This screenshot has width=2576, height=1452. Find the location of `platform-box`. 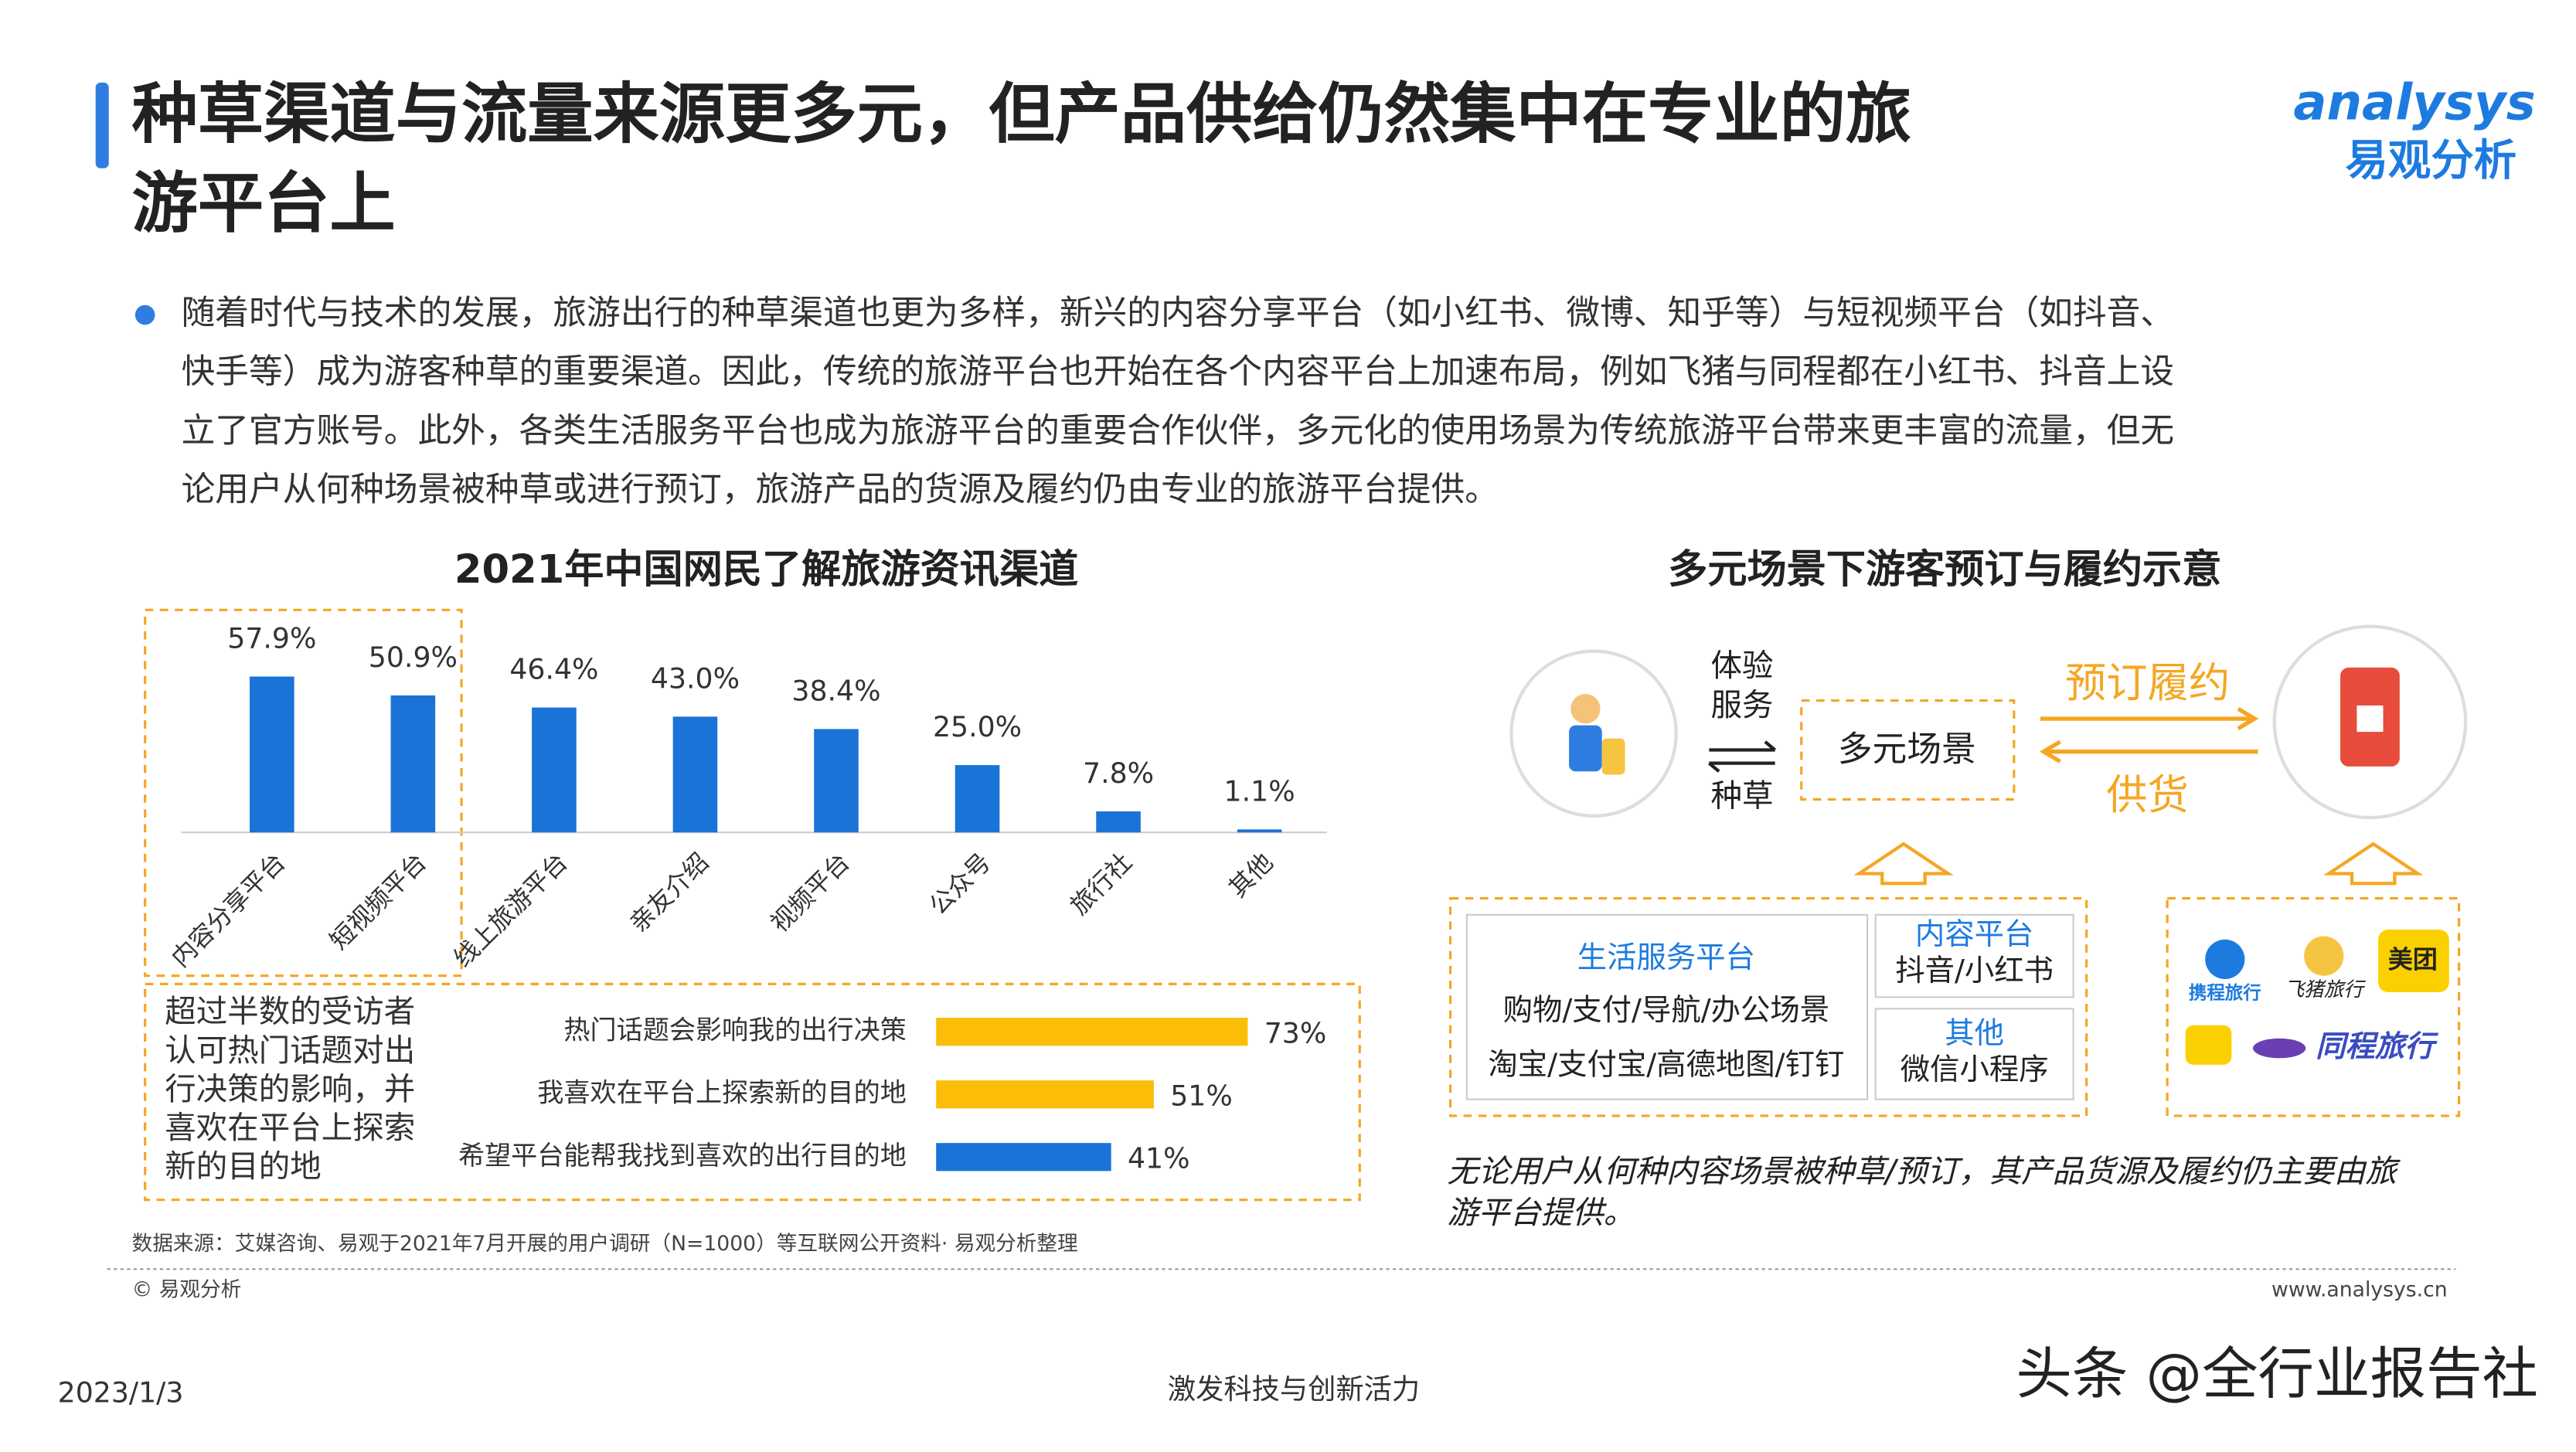

platform-box is located at coordinates (1768, 1006).